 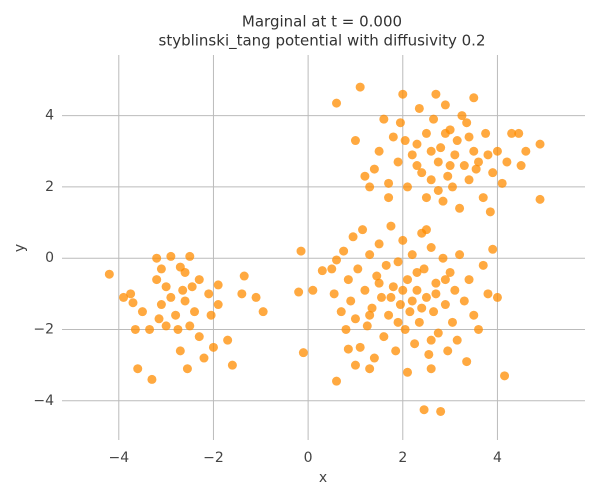 What do you see at coordinates (49, 116) in the screenshot?
I see `y-tick-label: 4` at bounding box center [49, 116].